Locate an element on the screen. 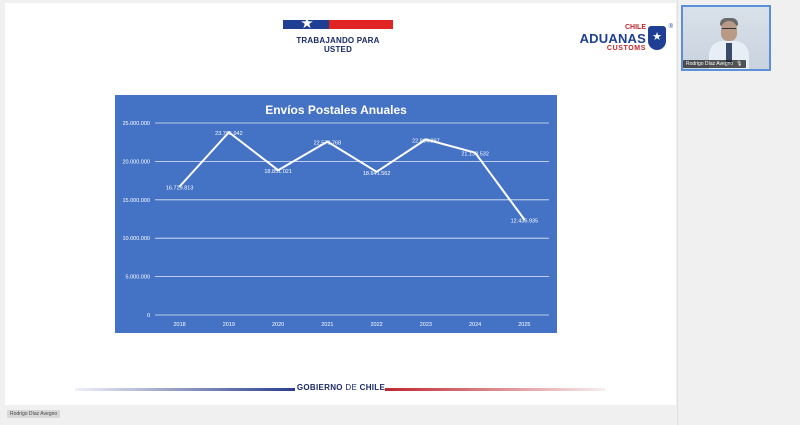 The image size is (800, 425). chart-title: Envíos Postales Anuales is located at coordinates (336, 110).